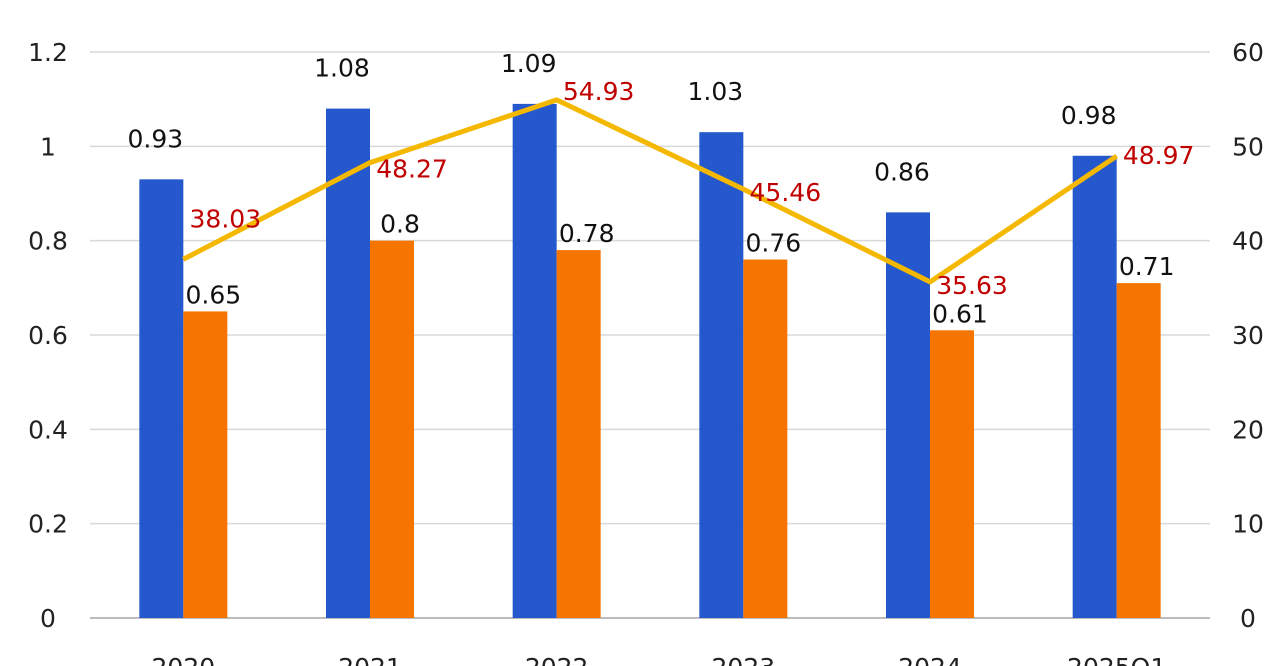 Image resolution: width=1280 pixels, height=666 pixels. I want to click on data-label: 1.09, so click(529, 63).